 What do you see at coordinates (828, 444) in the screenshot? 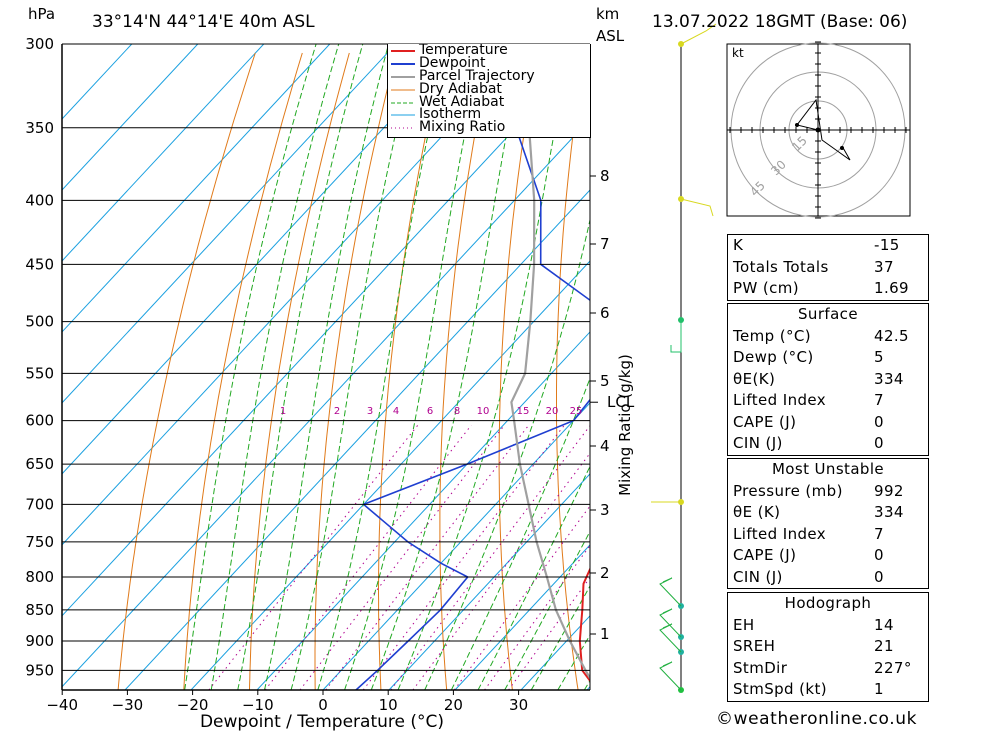
I see `table-row: CIN (J) 0` at bounding box center [828, 444].